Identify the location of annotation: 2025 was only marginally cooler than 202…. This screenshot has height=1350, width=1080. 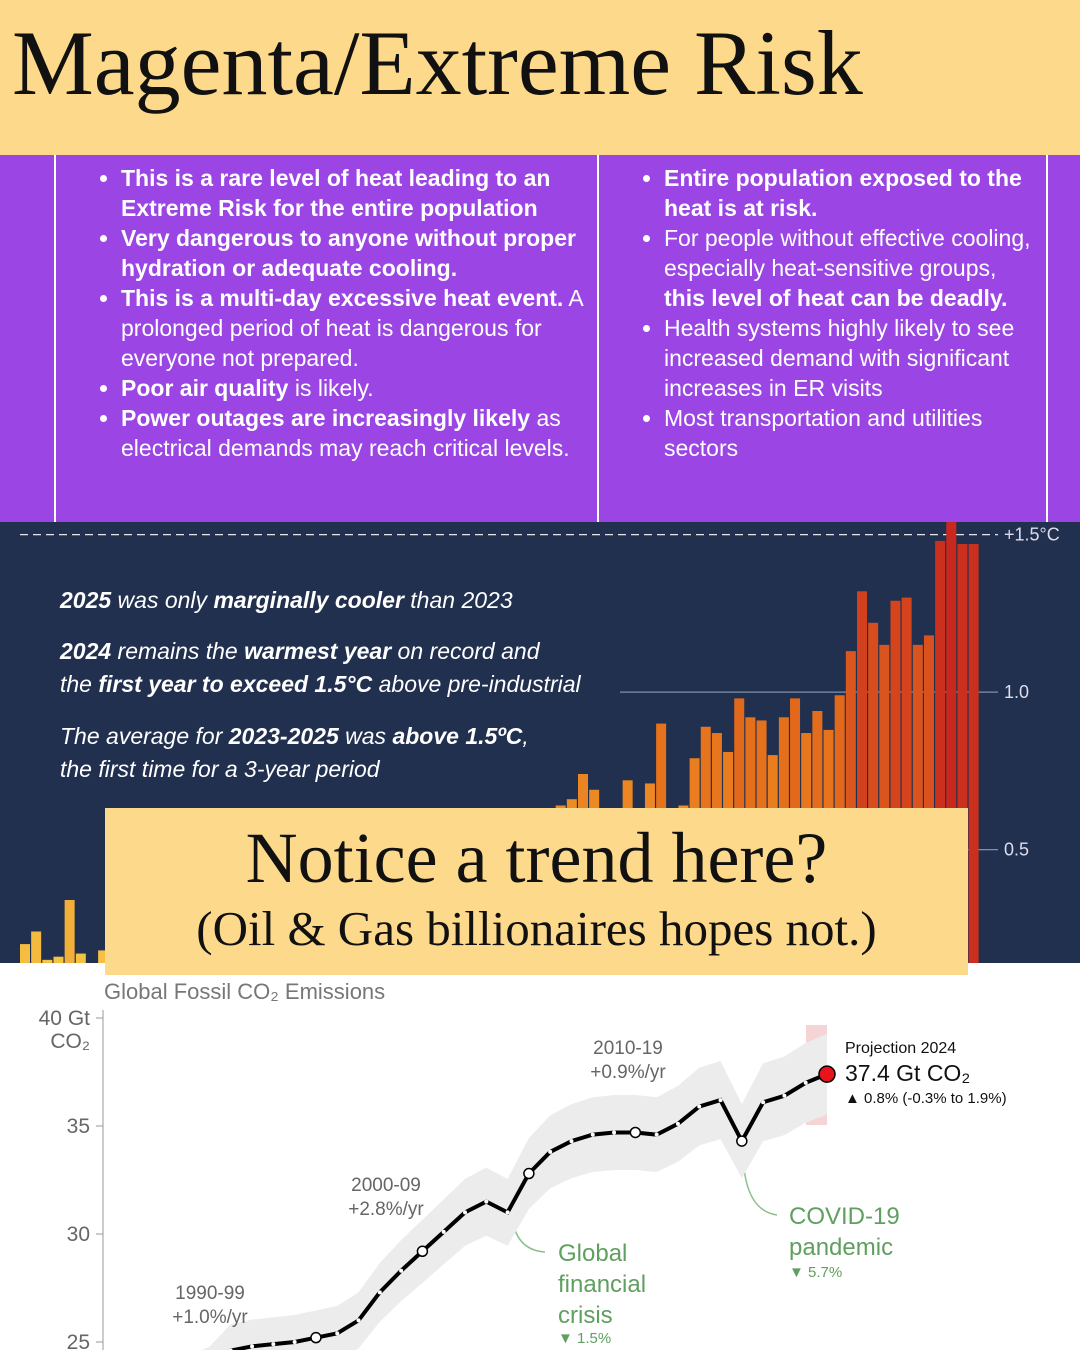
(286, 600).